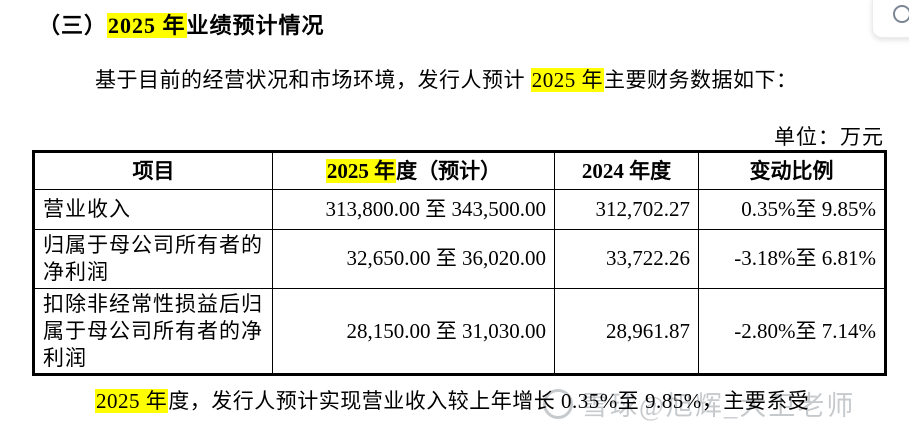 The width and height of the screenshot is (909, 432). What do you see at coordinates (153, 209) in the screenshot?
I see `row-item-label: 营业收入` at bounding box center [153, 209].